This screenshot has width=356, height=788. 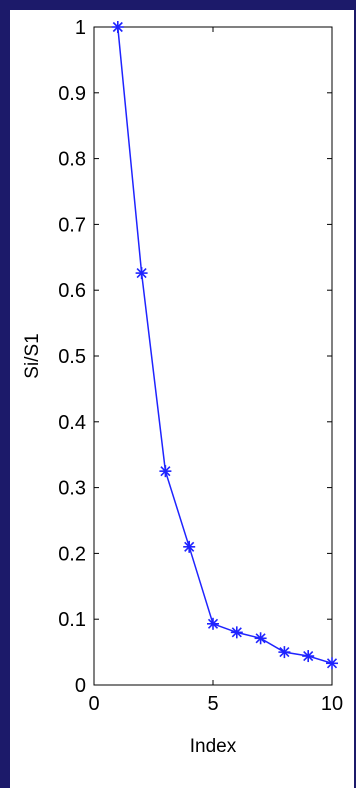 I want to click on y-tick-label: 0.9, so click(x=72, y=94).